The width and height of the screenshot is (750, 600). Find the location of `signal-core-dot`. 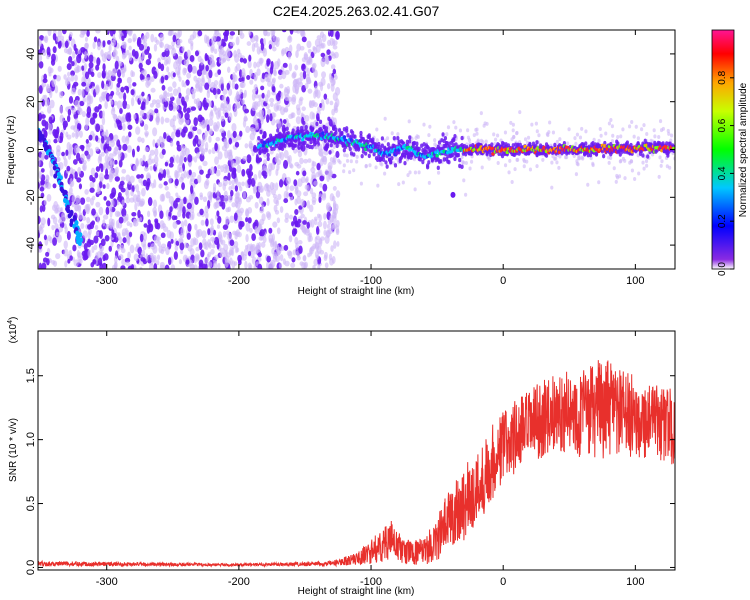

signal-core-dot is located at coordinates (344, 137).